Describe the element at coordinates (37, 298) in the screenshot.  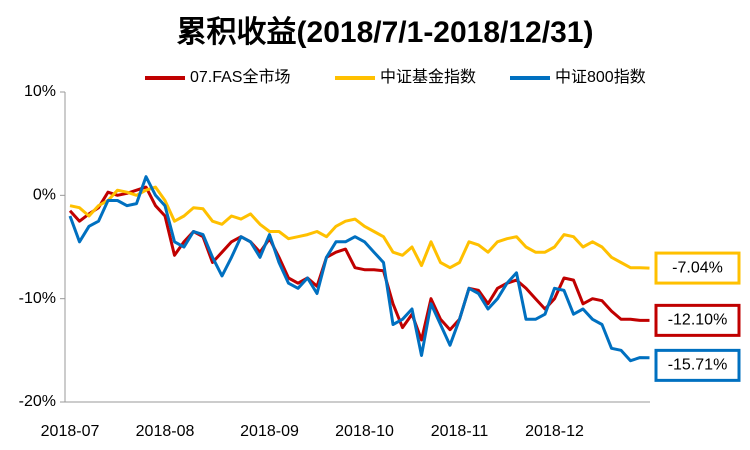
I see `y-tick-label: -10%` at that location.